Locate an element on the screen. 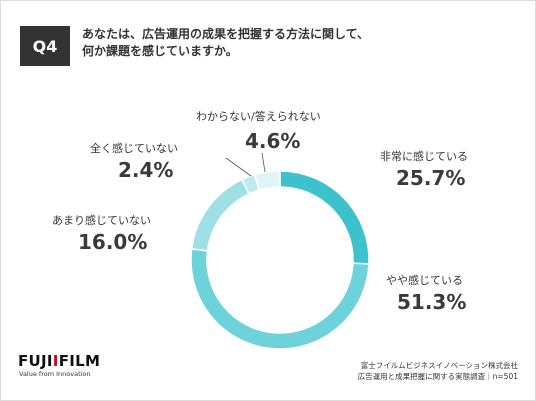 Image resolution: width=536 pixels, height=401 pixels. value-label-somewhat: 51.3% is located at coordinates (432, 302).